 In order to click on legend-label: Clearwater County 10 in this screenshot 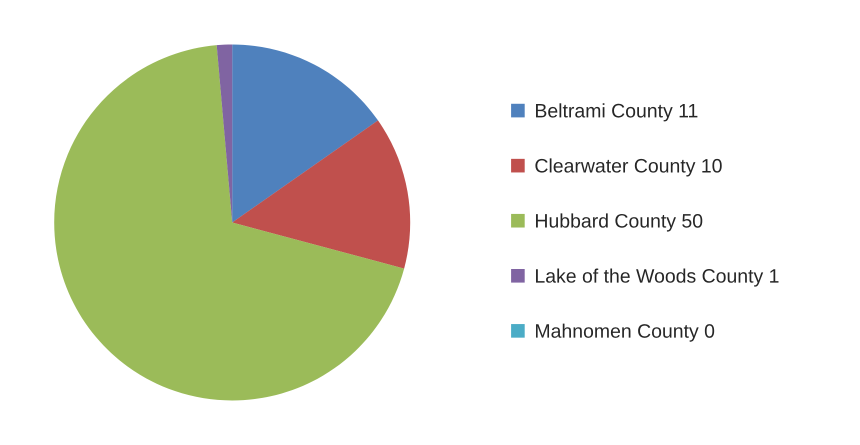, I will do `click(628, 167)`.